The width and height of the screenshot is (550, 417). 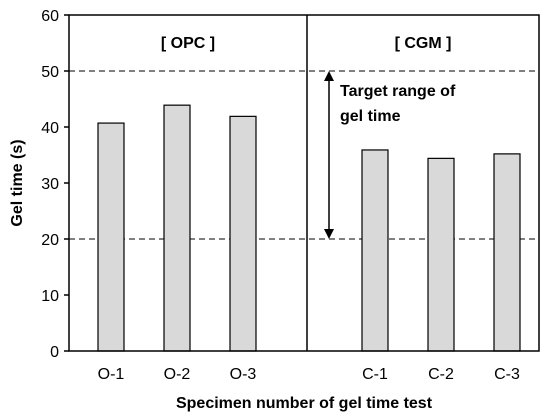 I want to click on x-tick-label: C-1, so click(x=375, y=374).